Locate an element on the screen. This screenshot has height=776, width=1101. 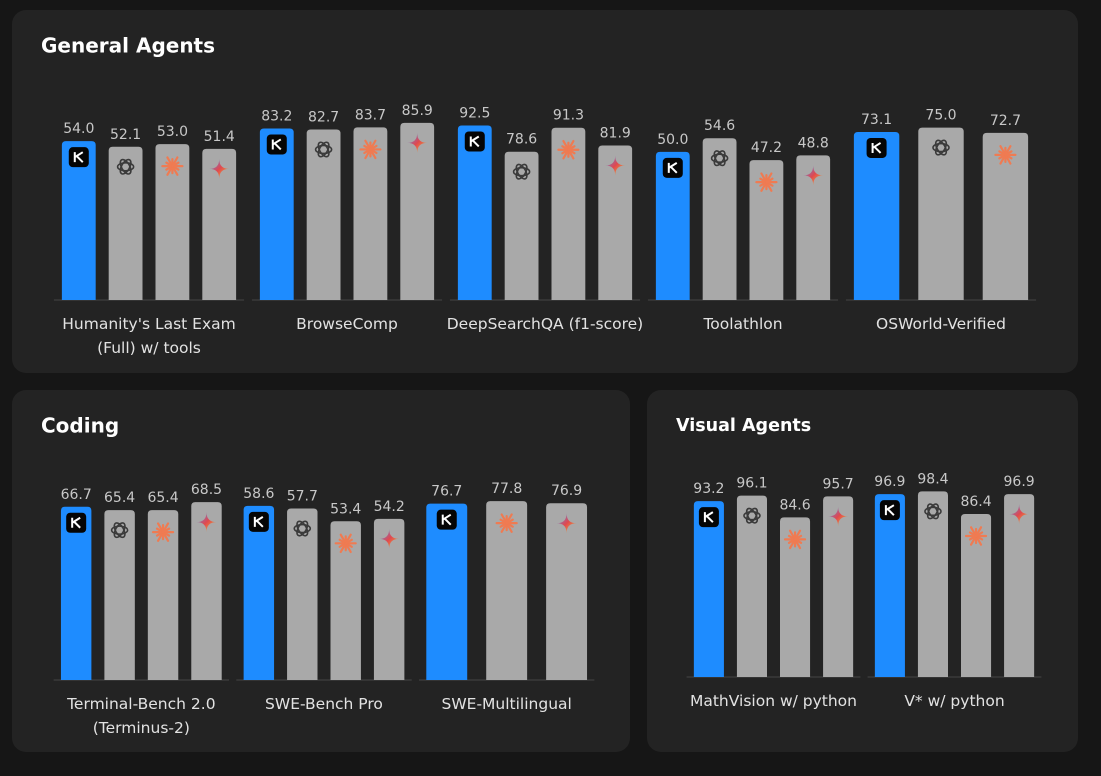
value-label: 54.0 is located at coordinates (78, 129).